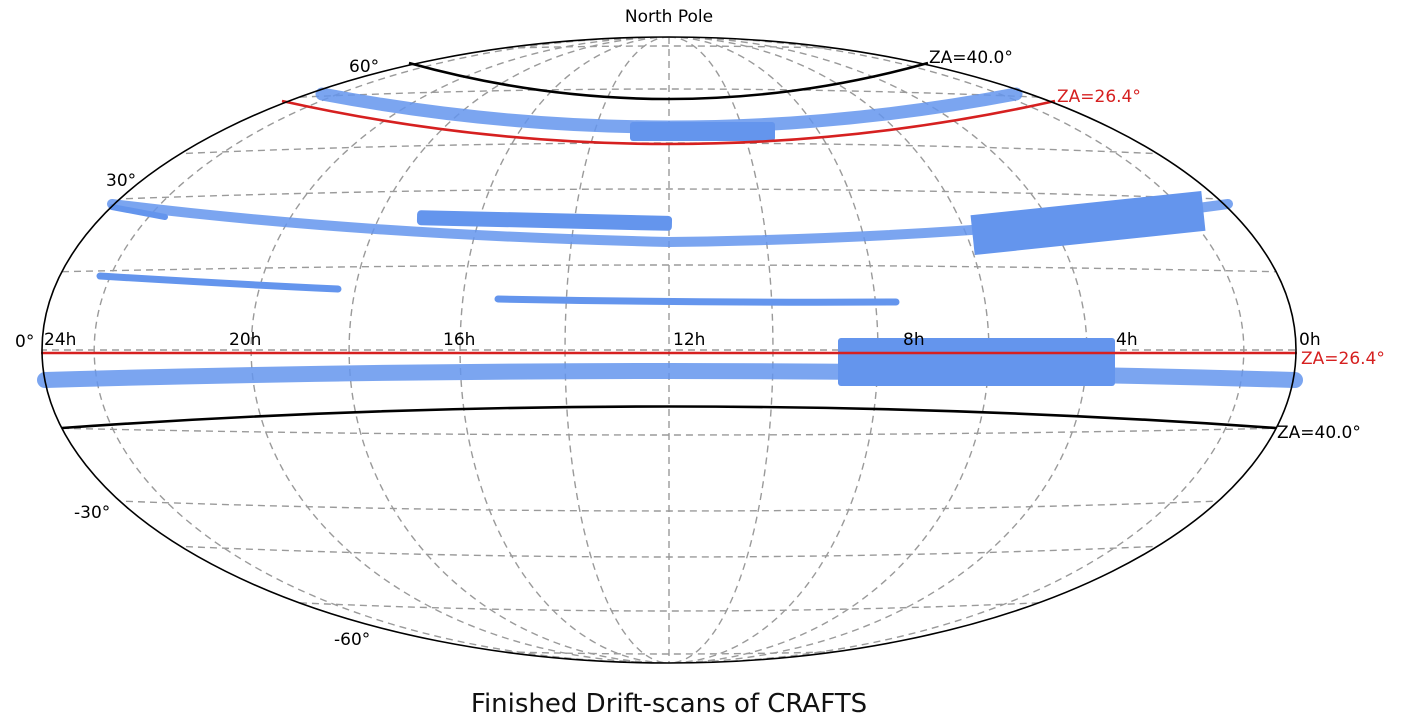 This screenshot has width=1407, height=726. I want to click on dec-label-m30: -30°, so click(92, 513).